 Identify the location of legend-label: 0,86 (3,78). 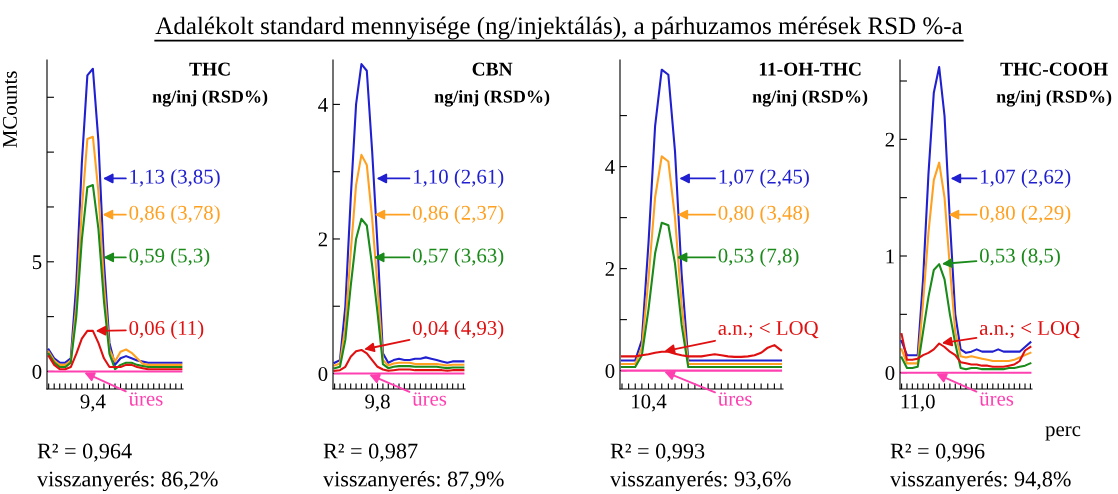
(174, 215).